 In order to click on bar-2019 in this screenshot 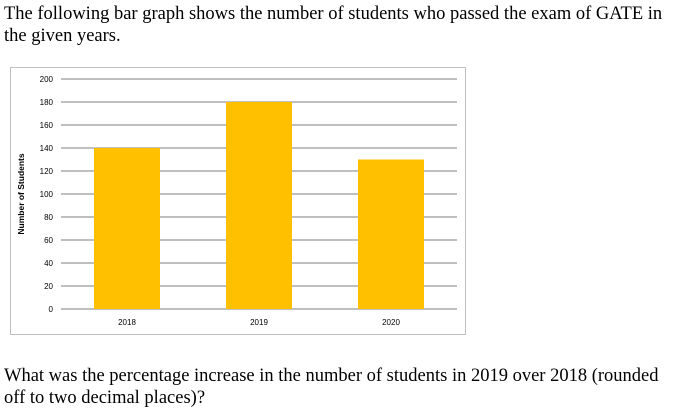, I will do `click(259, 205)`.